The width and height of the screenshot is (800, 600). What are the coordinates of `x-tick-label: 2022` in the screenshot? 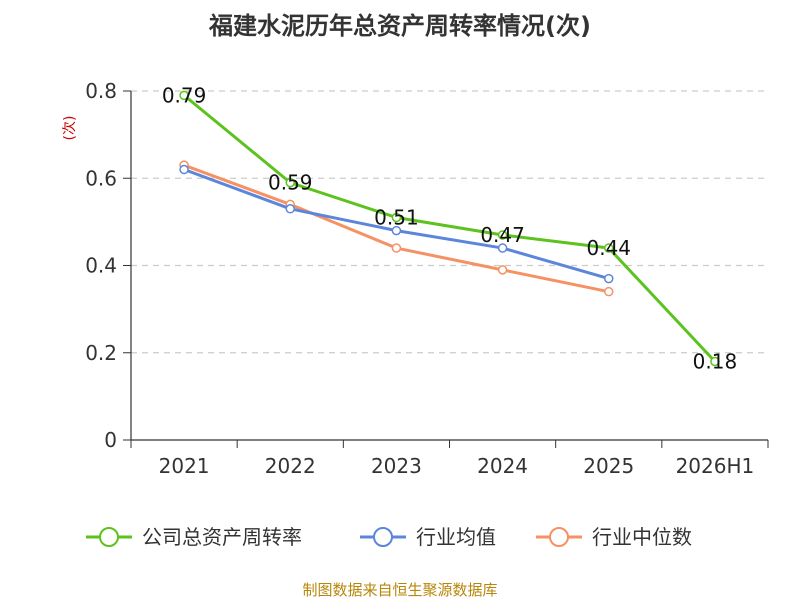 It's located at (290, 466).